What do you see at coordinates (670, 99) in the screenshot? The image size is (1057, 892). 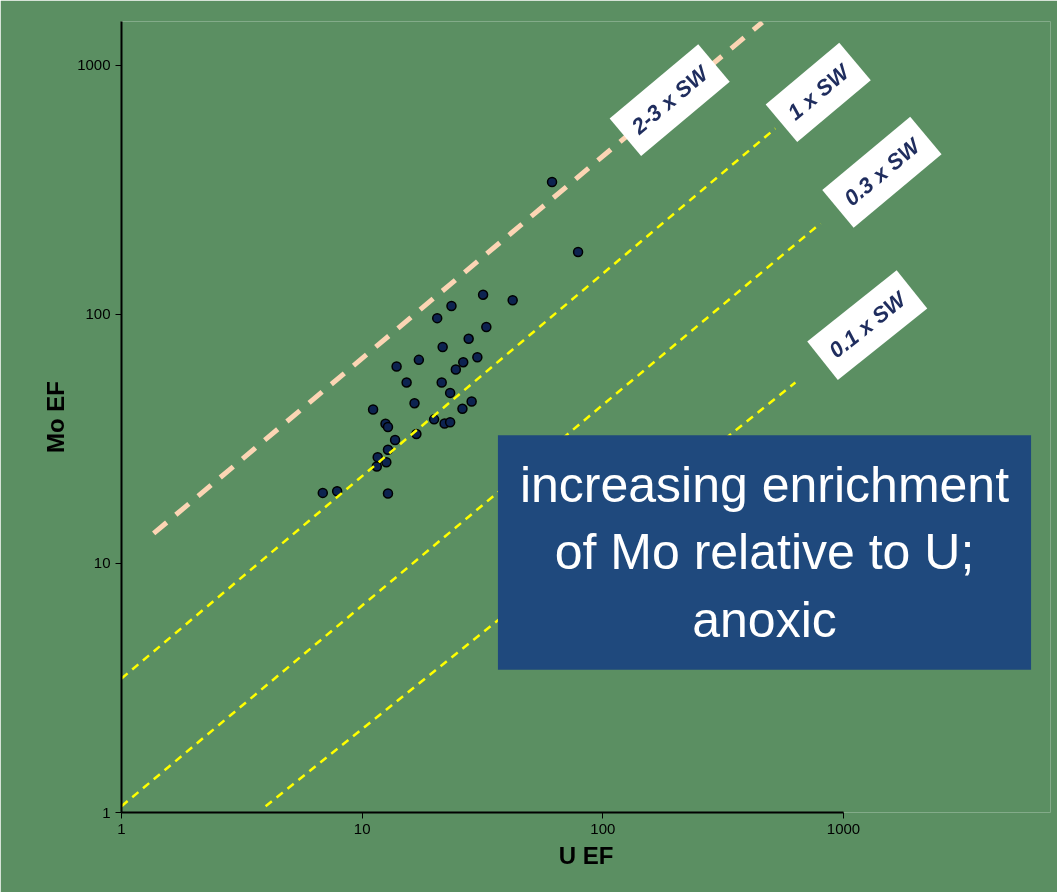 I see `text: 2-3 x SW` at bounding box center [670, 99].